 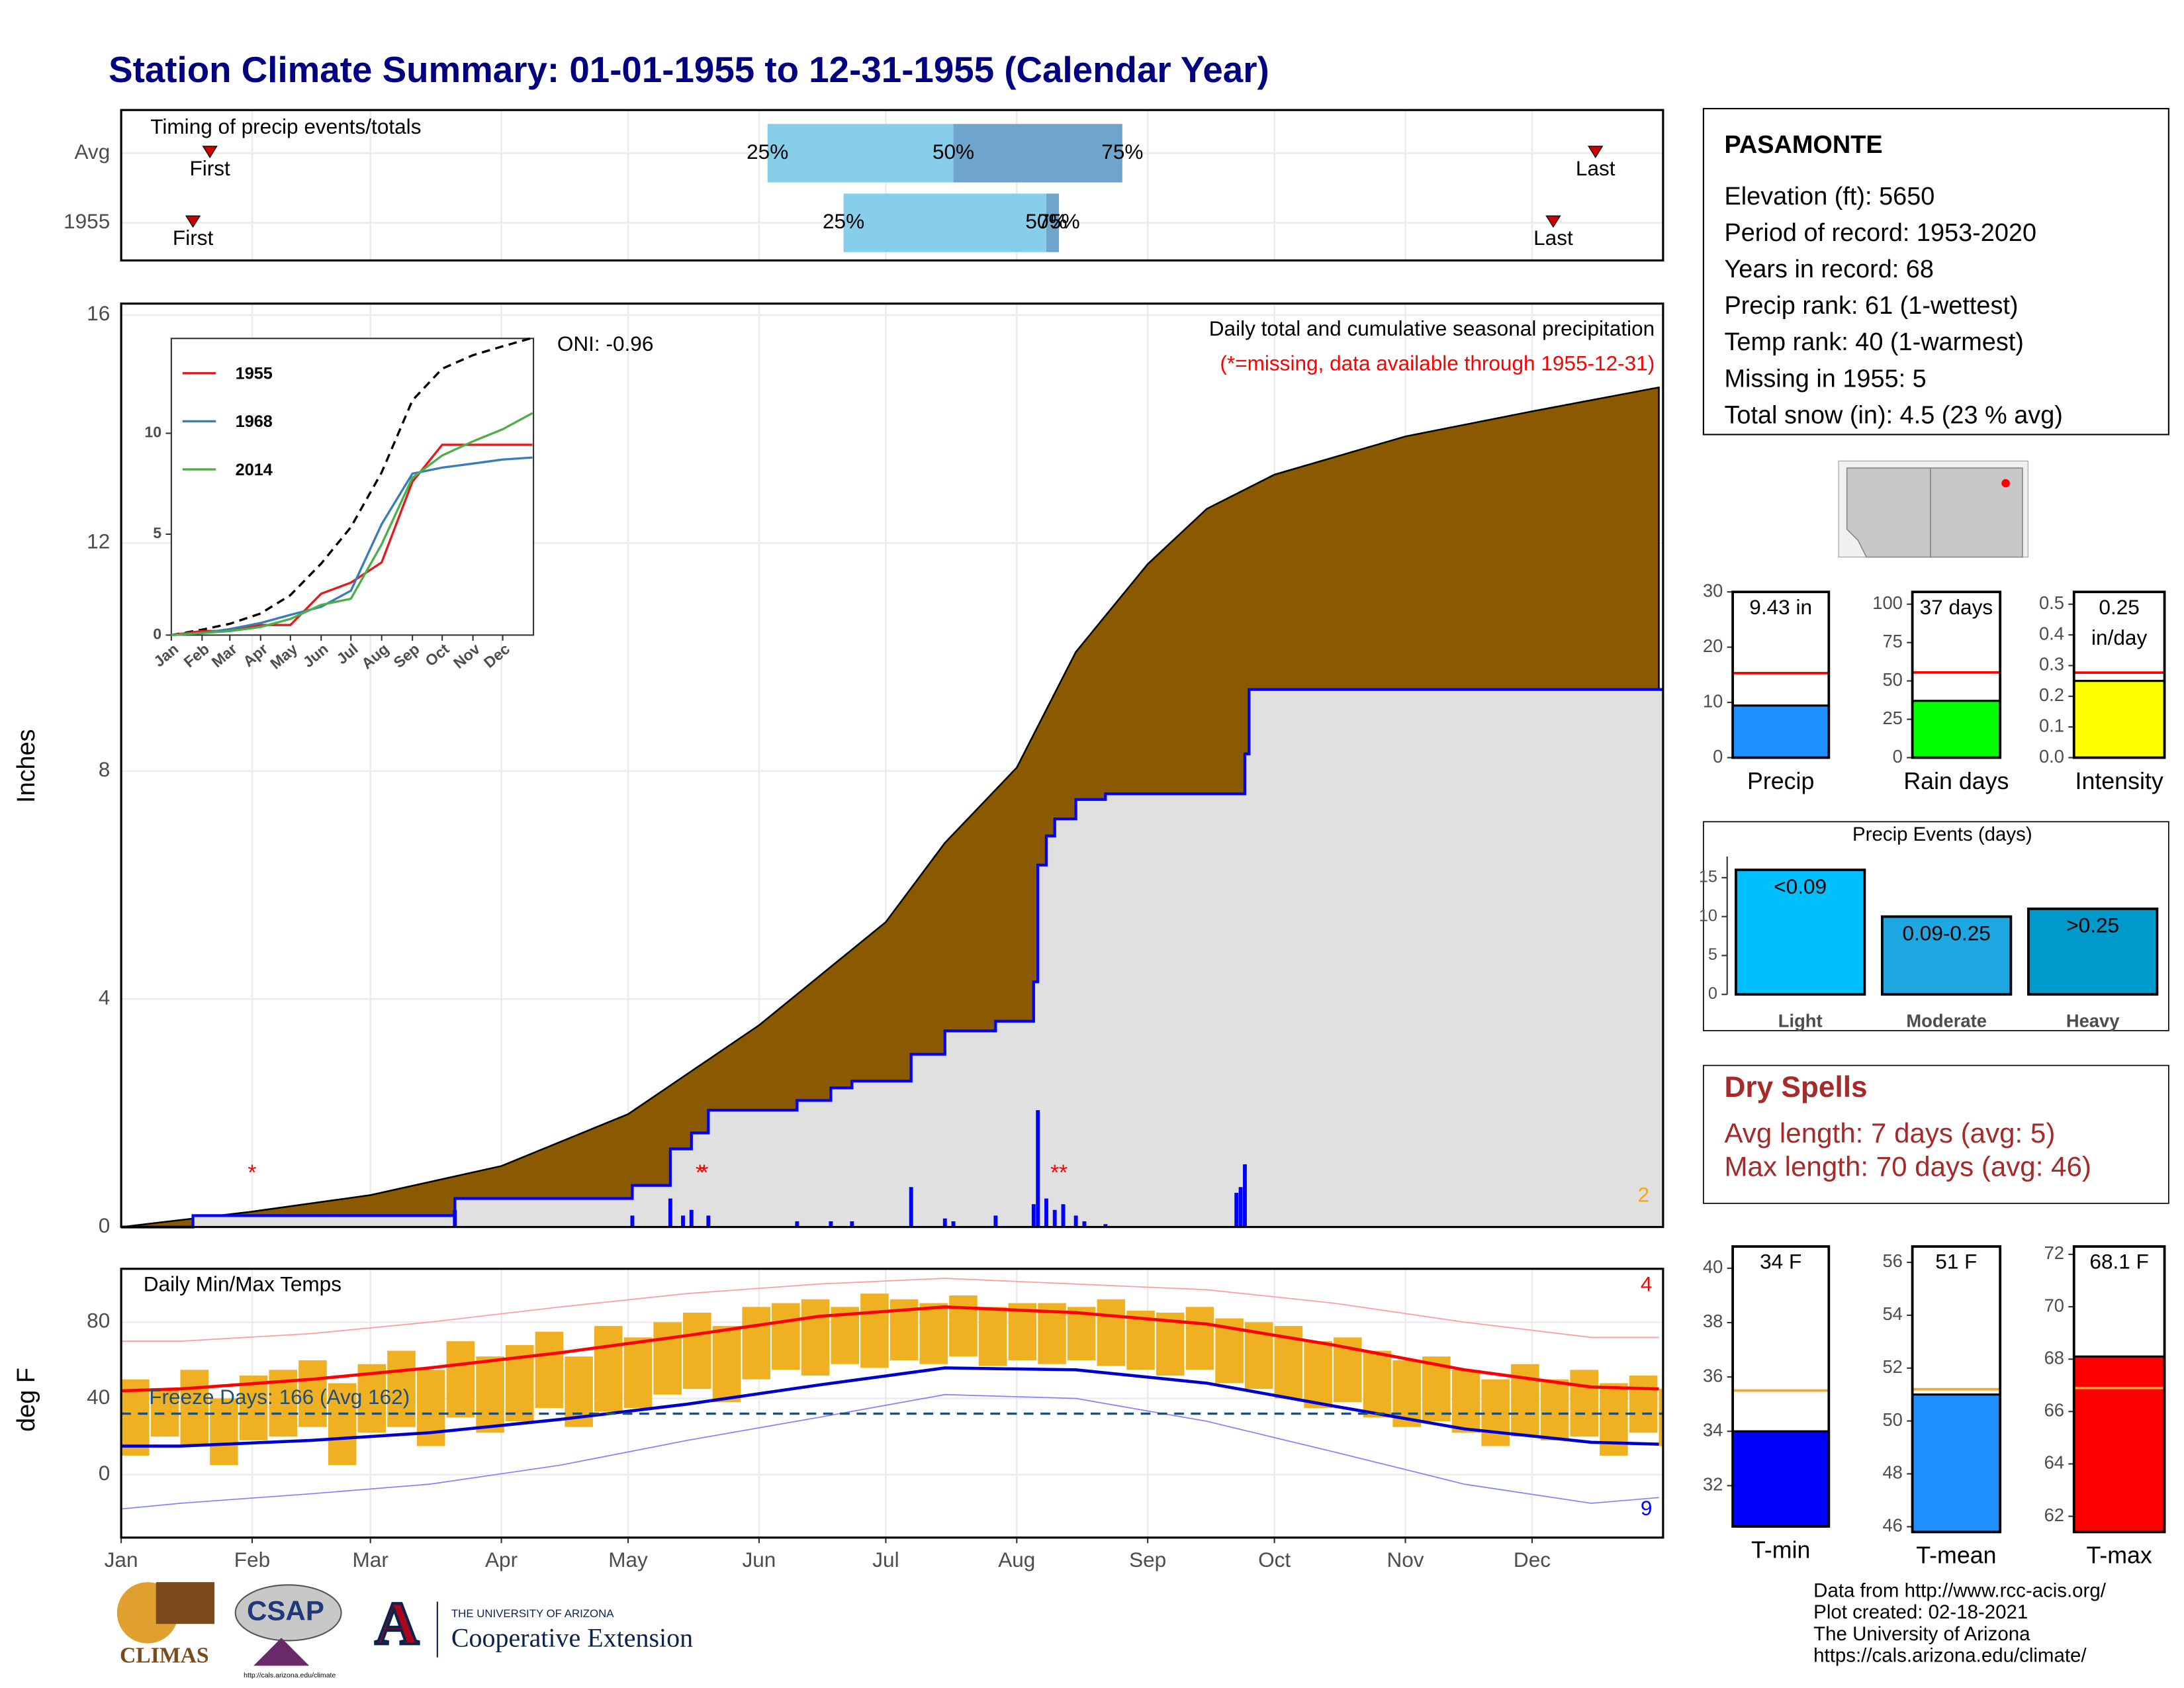 What do you see at coordinates (759, 1559) in the screenshot?
I see `x-tick-label: Jun` at bounding box center [759, 1559].